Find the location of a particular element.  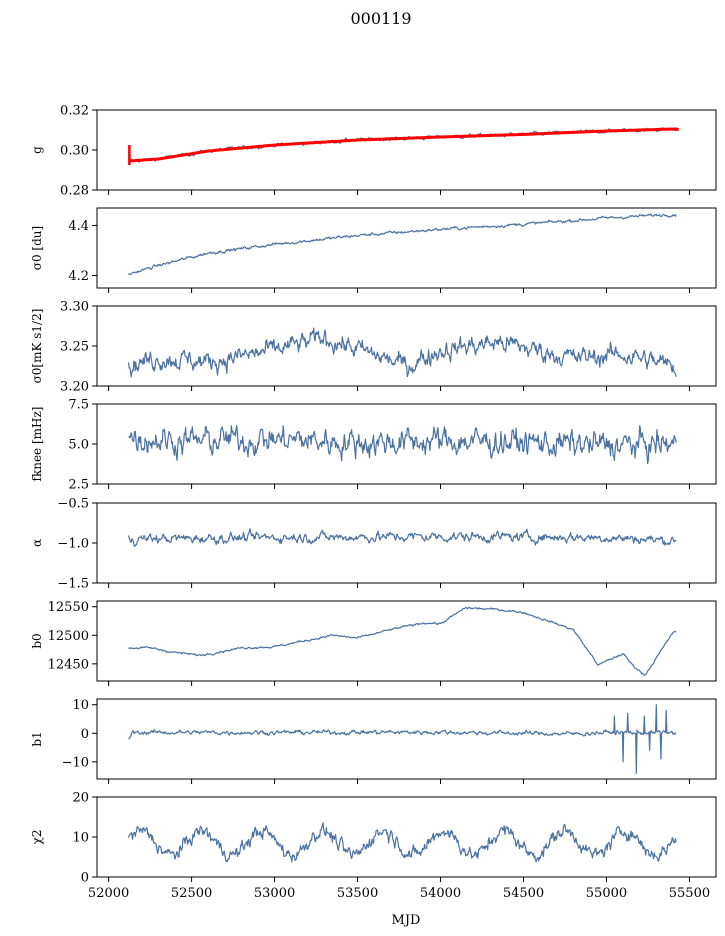

panel-sigma0-du: 4.2 4.4 σ0 [du] is located at coordinates (373, 250).